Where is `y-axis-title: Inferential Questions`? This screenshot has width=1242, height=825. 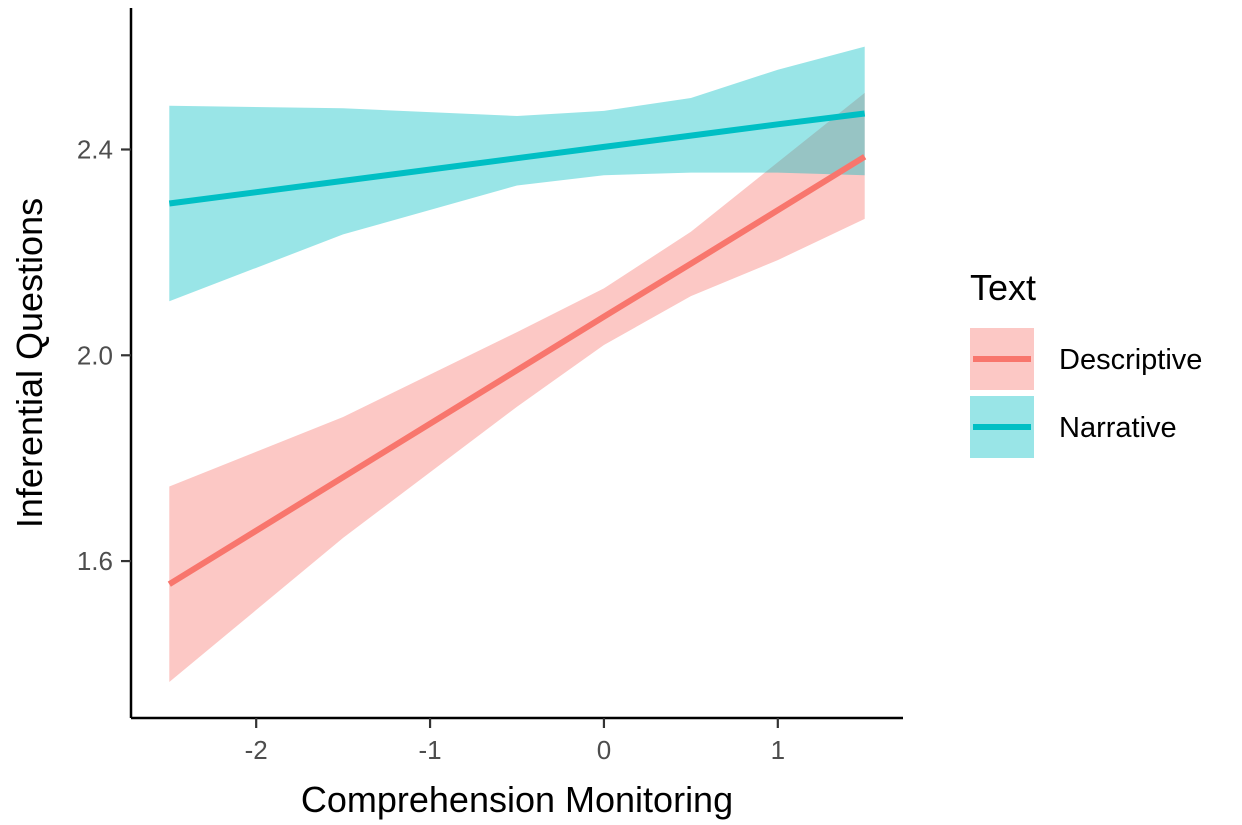
y-axis-title: Inferential Questions is located at coordinates (29, 363).